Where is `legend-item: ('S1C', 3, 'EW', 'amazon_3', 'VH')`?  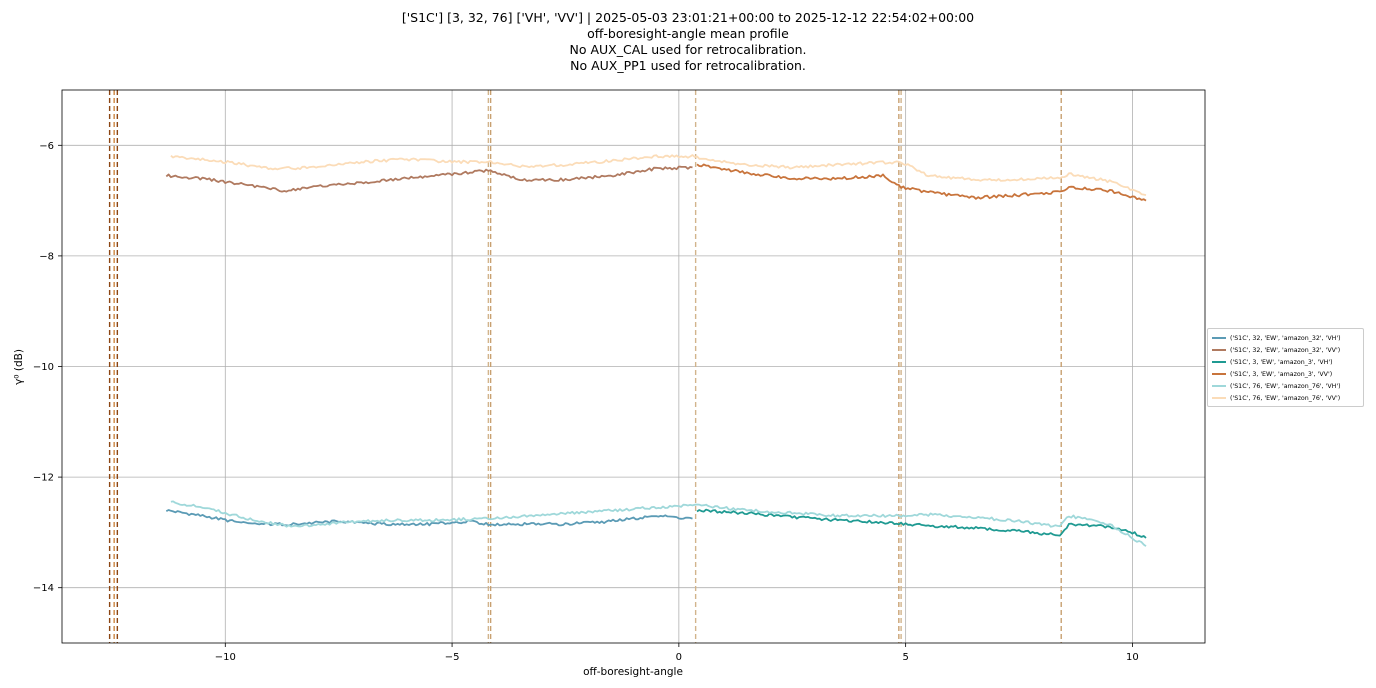
legend-item: ('S1C', 3, 'EW', 'amazon_3', 'VH') is located at coordinates (1285, 362).